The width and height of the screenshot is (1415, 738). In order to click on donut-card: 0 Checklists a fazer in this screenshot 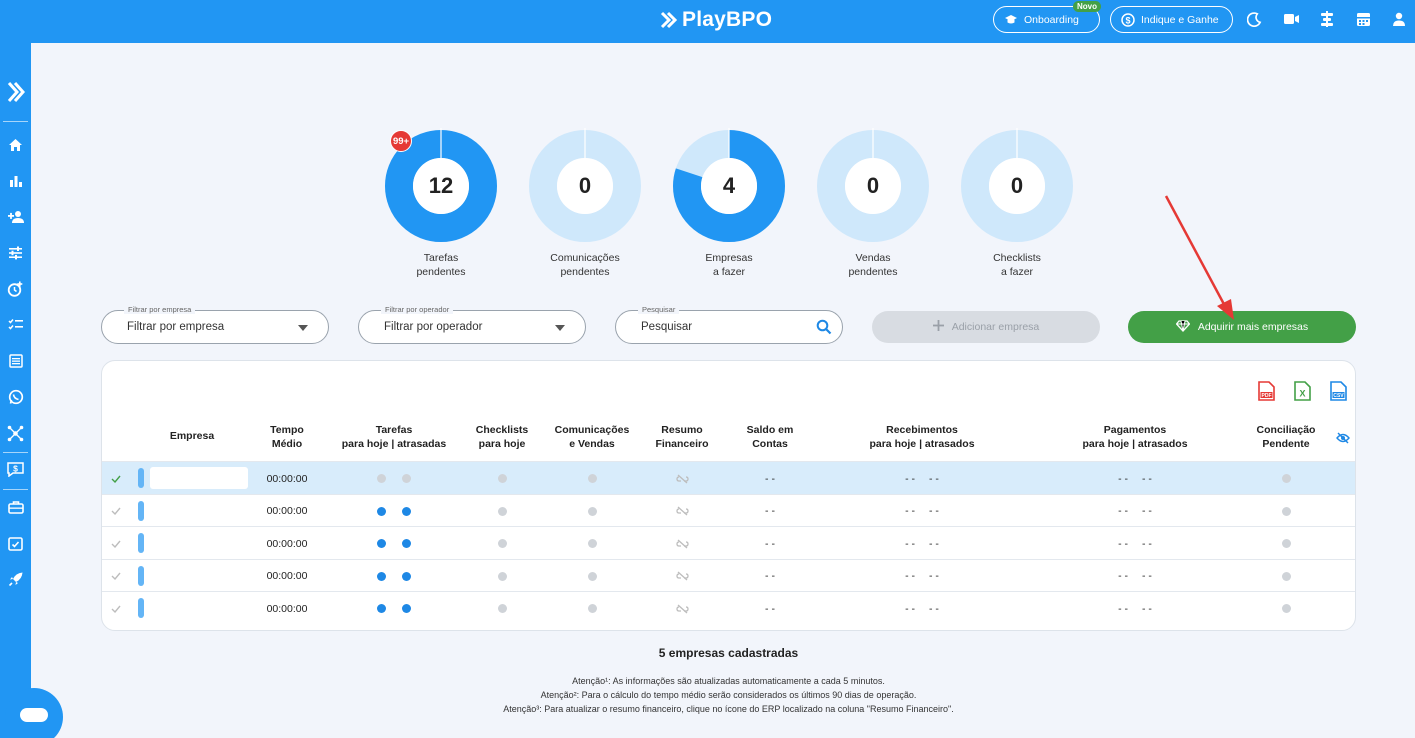, I will do `click(1017, 202)`.